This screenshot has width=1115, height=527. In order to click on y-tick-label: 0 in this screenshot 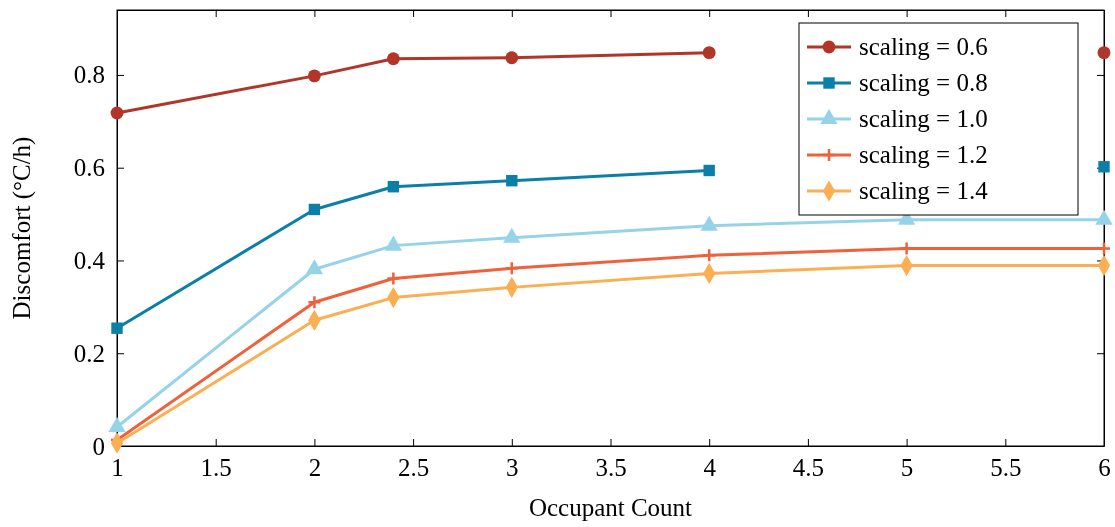, I will do `click(98, 446)`.